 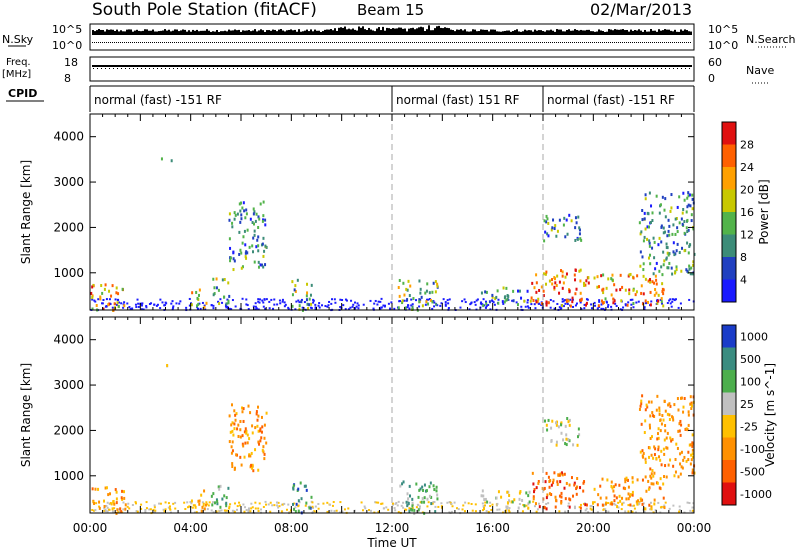 I want to click on colorbar-tick-label: -1000, so click(x=756, y=494).